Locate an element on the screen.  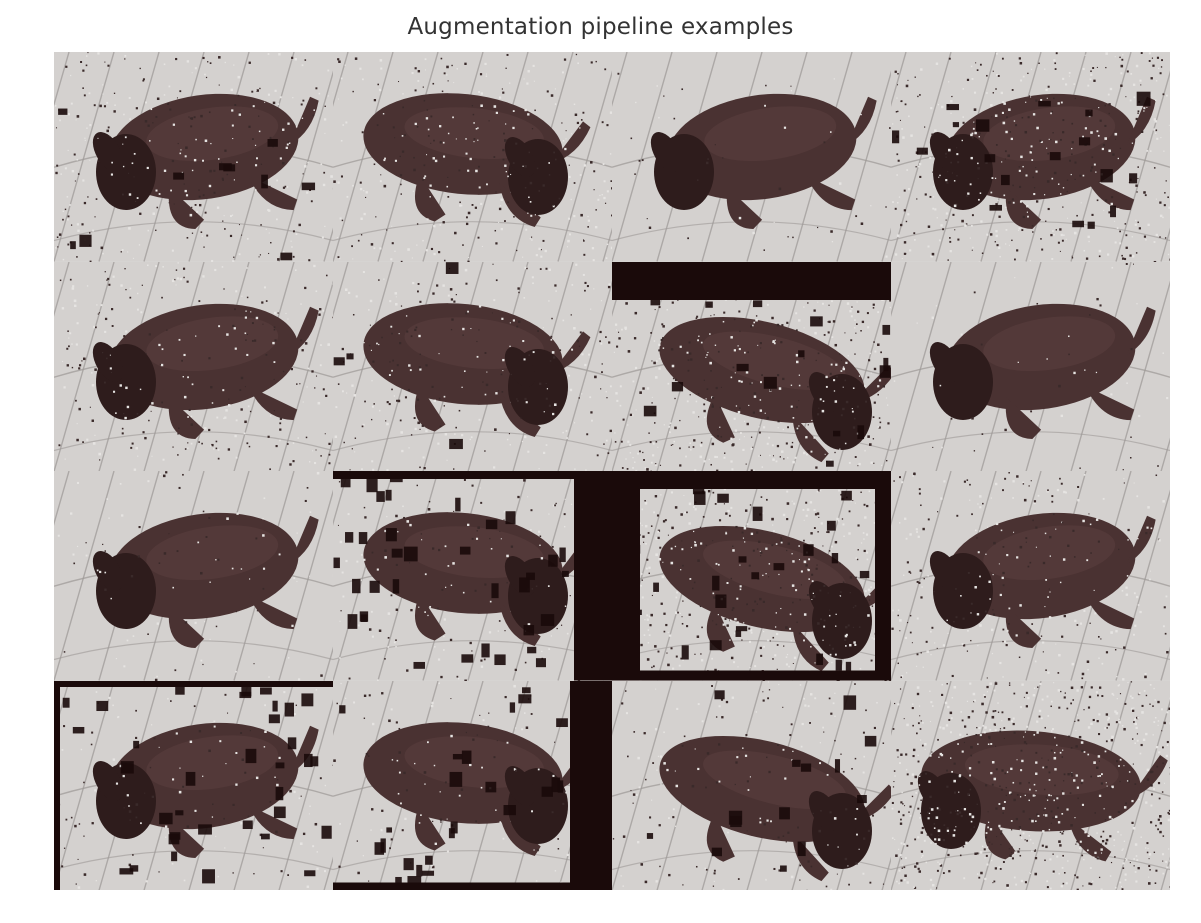
figure-title: Augmentation pipeline examples is located at coordinates (600, 27).